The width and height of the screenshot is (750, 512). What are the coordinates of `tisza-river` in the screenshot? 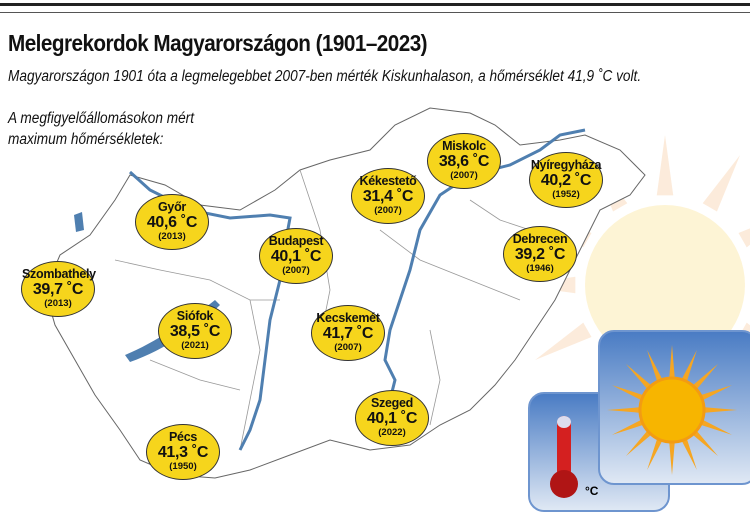 It's located at (484, 264).